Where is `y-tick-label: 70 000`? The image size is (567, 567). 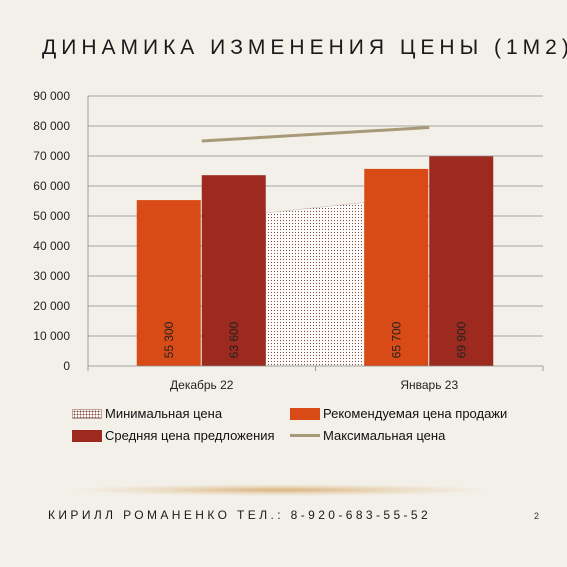
y-tick-label: 70 000 is located at coordinates (51, 156).